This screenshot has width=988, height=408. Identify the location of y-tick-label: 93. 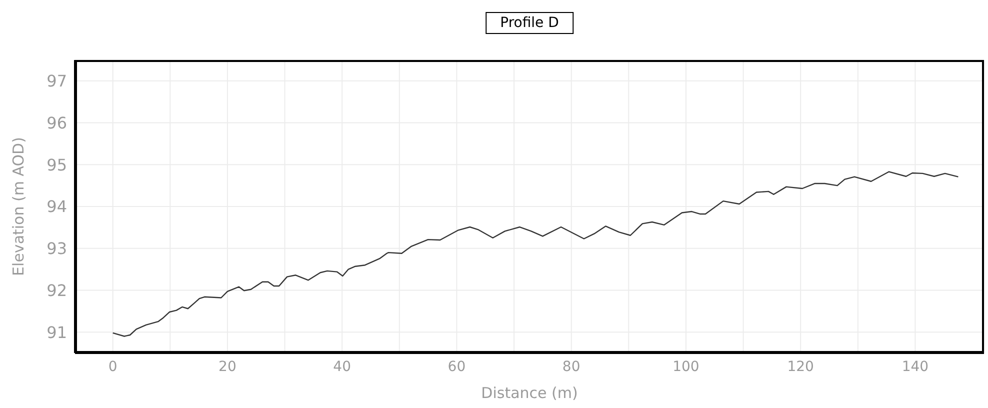
(56, 248).